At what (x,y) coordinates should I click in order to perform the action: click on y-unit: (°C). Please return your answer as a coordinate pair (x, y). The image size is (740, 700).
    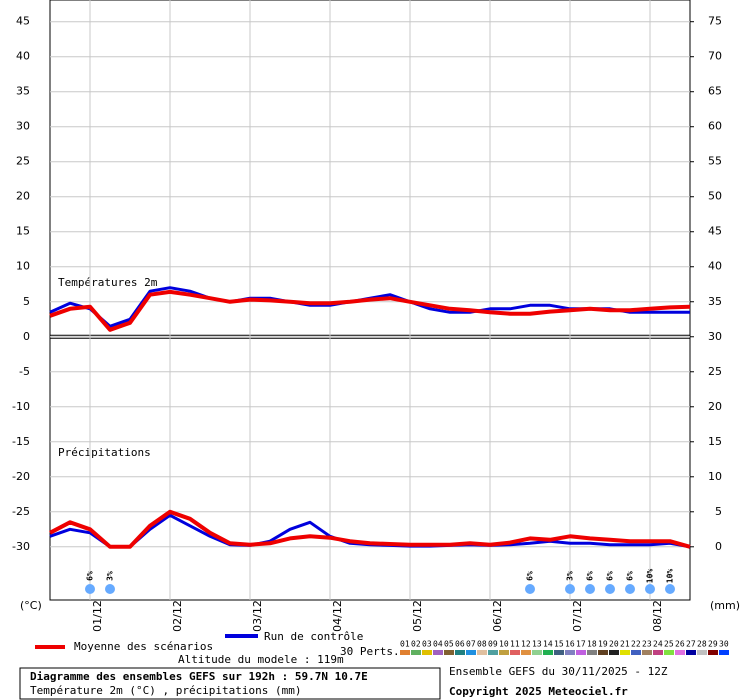
    Looking at the image, I should click on (31, 605).